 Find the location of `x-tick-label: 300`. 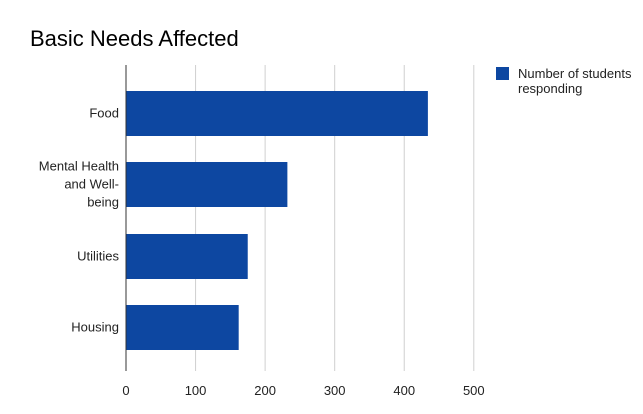

x-tick-label: 300 is located at coordinates (335, 390).